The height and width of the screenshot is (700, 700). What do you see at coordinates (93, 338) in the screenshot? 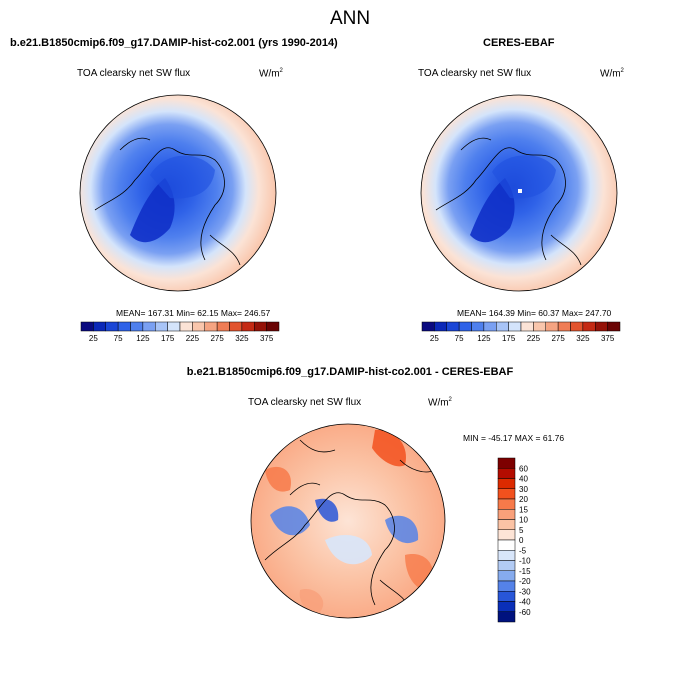
I see `panel-1-colorbar-tick-label: 25` at bounding box center [93, 338].